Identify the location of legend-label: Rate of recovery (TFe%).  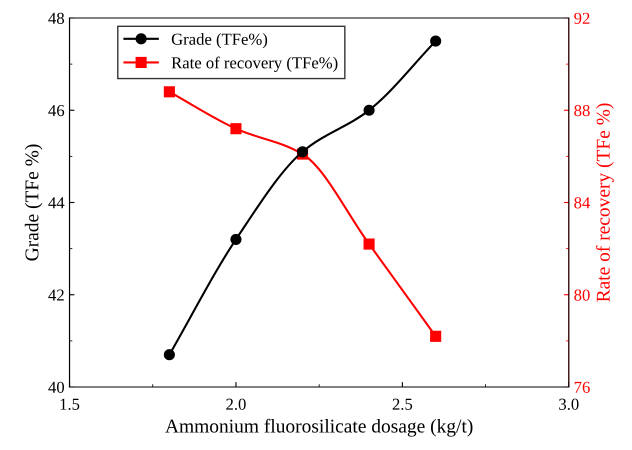
(255, 64).